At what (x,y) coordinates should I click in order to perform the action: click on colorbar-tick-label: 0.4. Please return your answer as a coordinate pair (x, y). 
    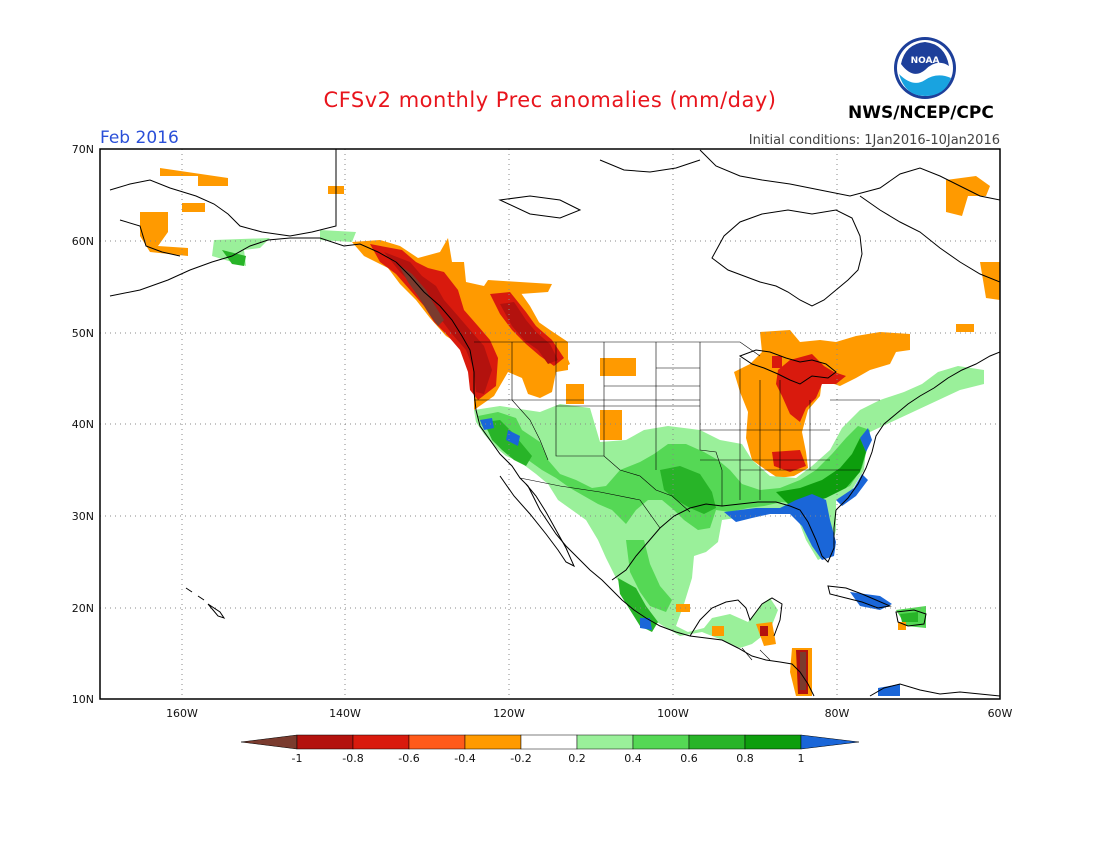
    Looking at the image, I should click on (633, 758).